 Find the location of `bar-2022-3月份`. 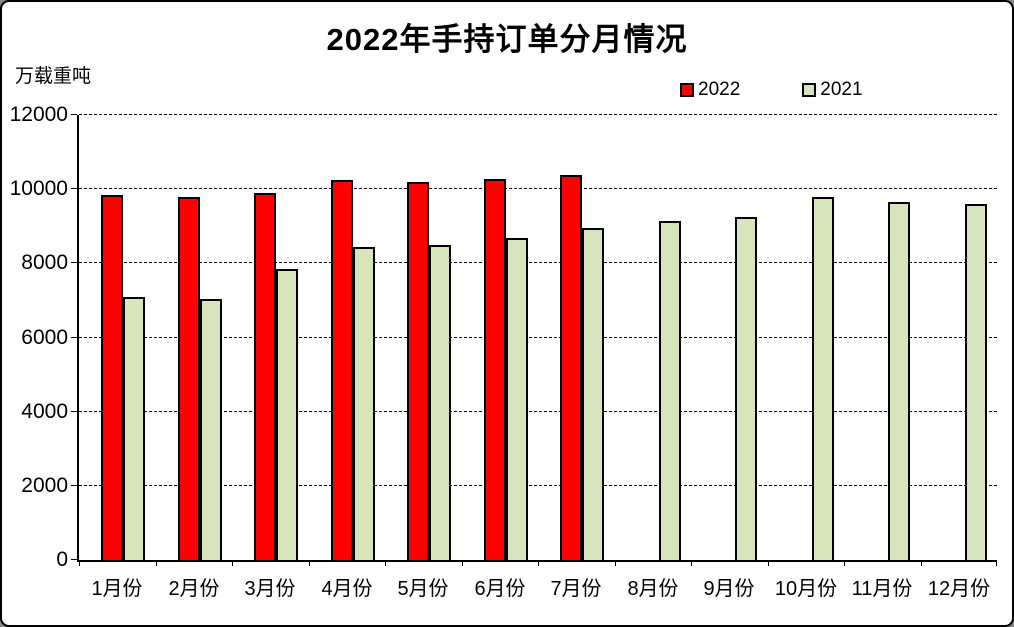

bar-2022-3月份 is located at coordinates (265, 376).